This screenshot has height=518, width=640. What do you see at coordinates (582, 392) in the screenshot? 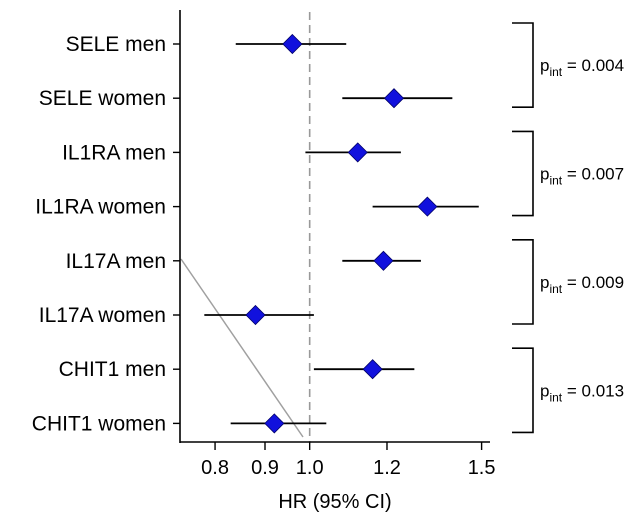
I see `interaction-p-value-3: pint = 0.013` at bounding box center [582, 392].